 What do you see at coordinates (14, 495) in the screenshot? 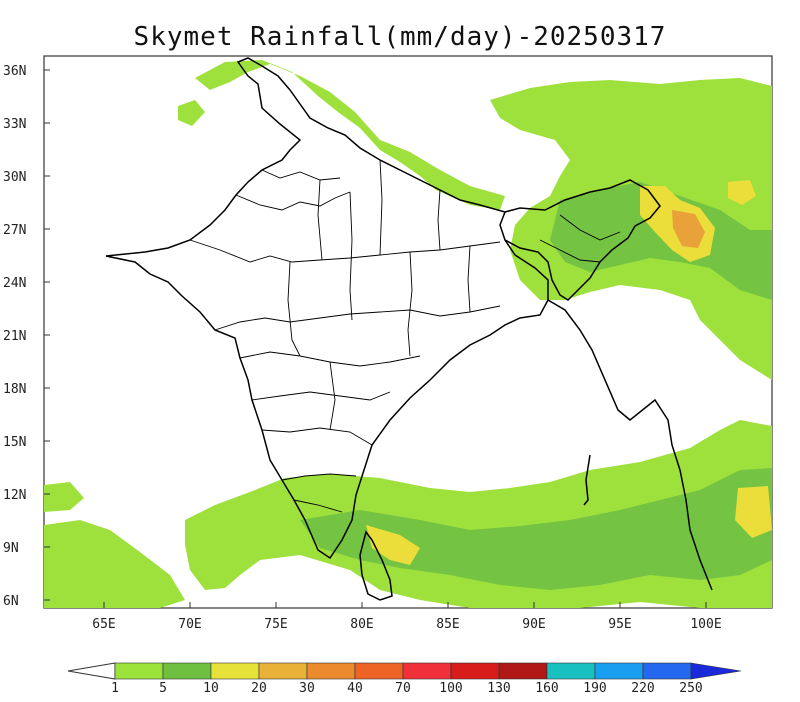
I see `lat-tick-label: 12N` at bounding box center [14, 495].